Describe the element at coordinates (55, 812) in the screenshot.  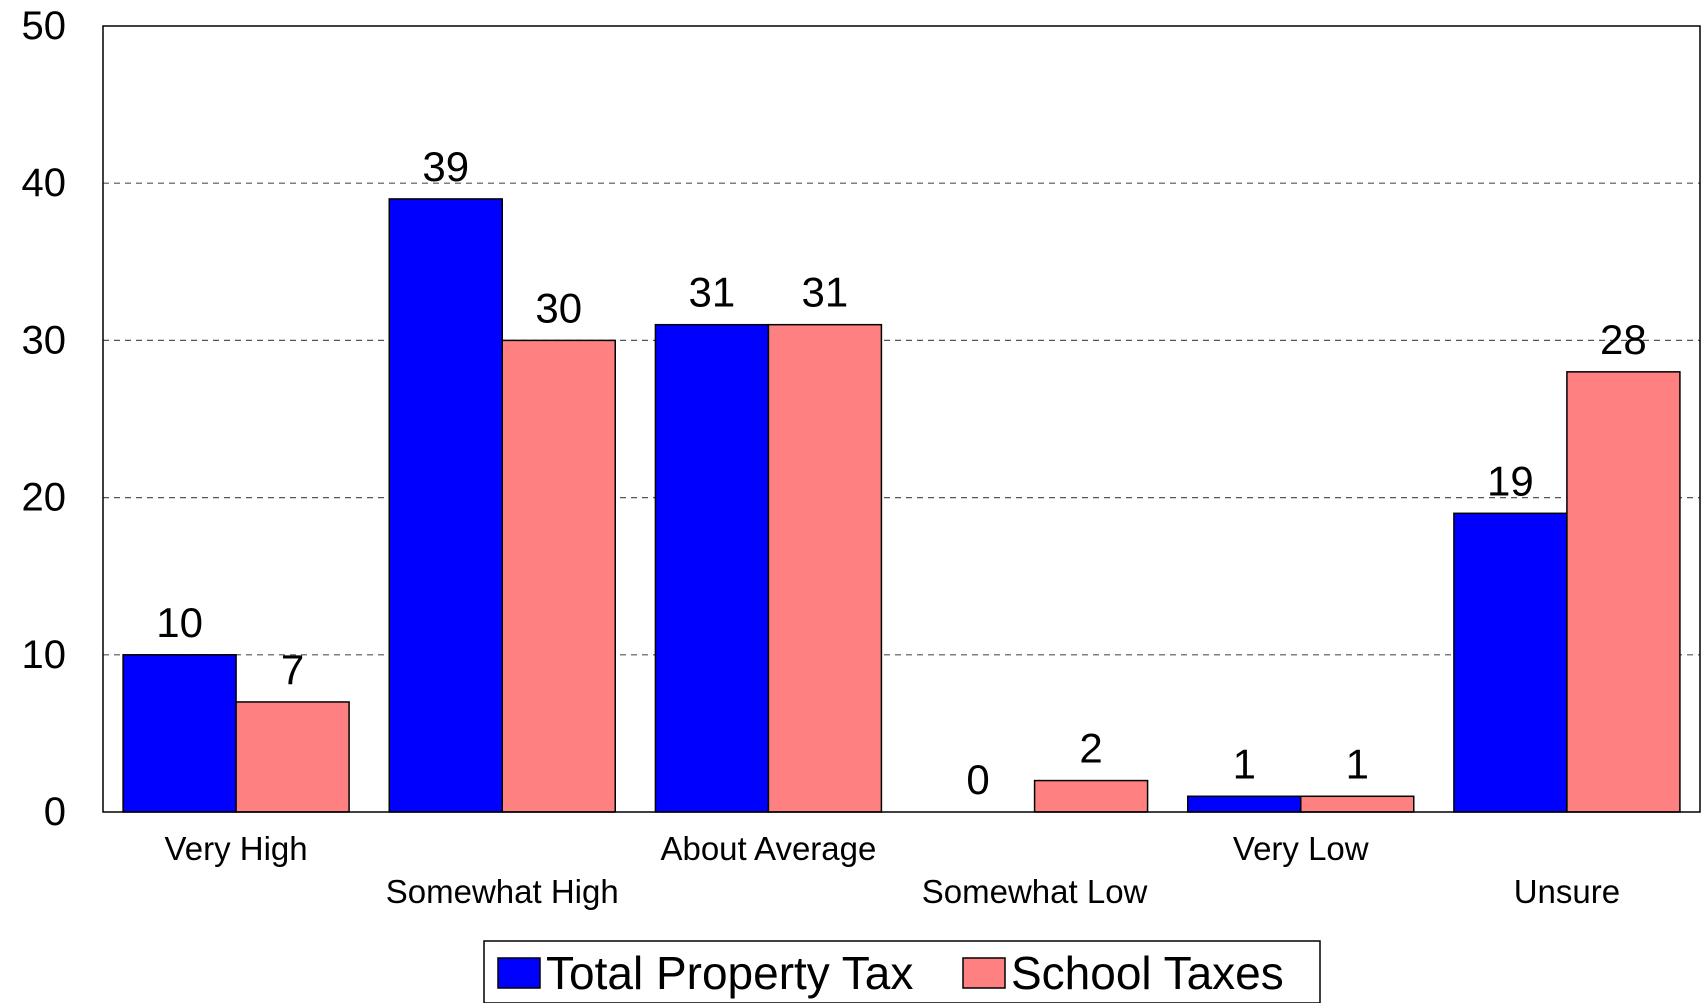
I see `y-tick-label: 0` at that location.